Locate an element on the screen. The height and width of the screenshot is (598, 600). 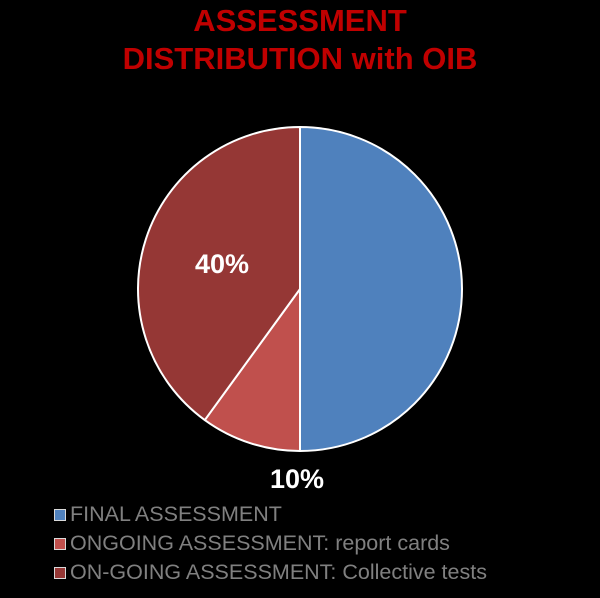
data-label-on-going-assessment-collective-tests: 40% is located at coordinates (222, 264).